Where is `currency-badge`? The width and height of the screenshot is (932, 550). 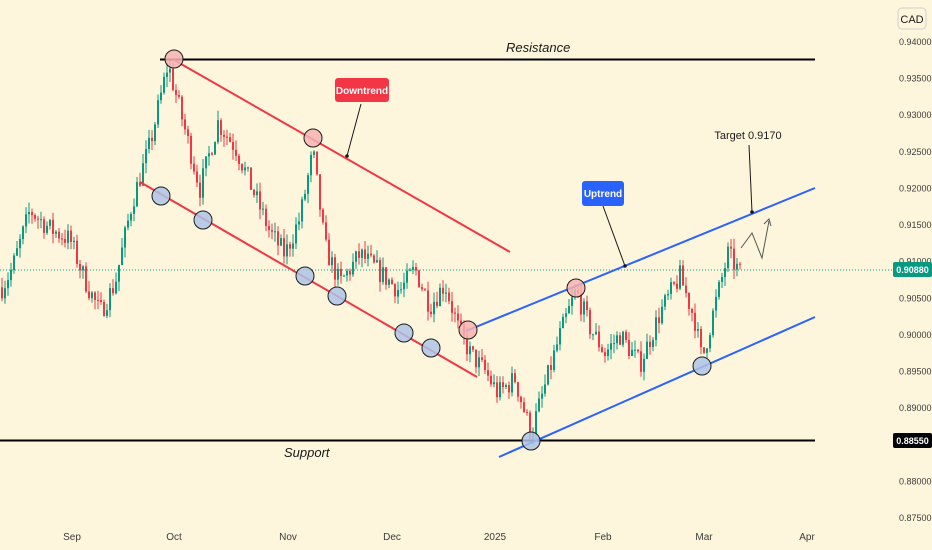
currency-badge is located at coordinates (912, 18).